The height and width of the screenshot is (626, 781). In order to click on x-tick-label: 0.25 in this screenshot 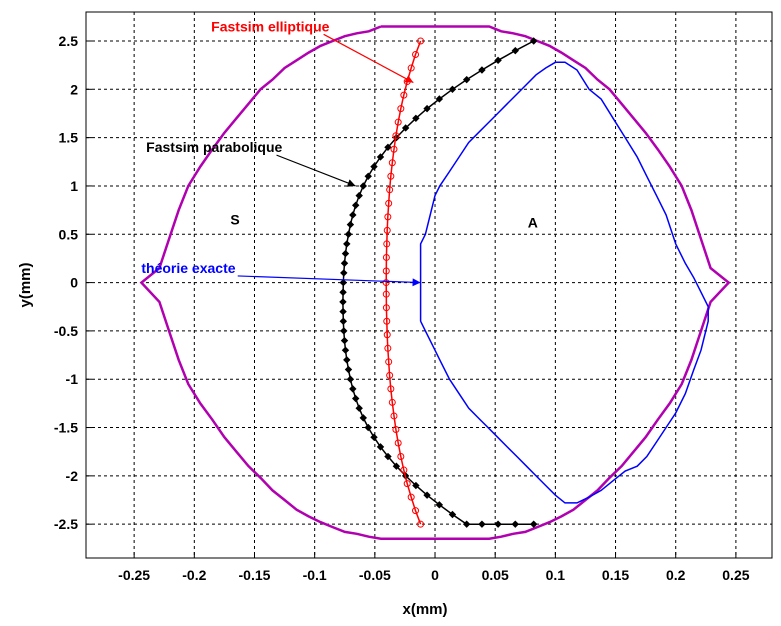, I will do `click(735, 575)`.